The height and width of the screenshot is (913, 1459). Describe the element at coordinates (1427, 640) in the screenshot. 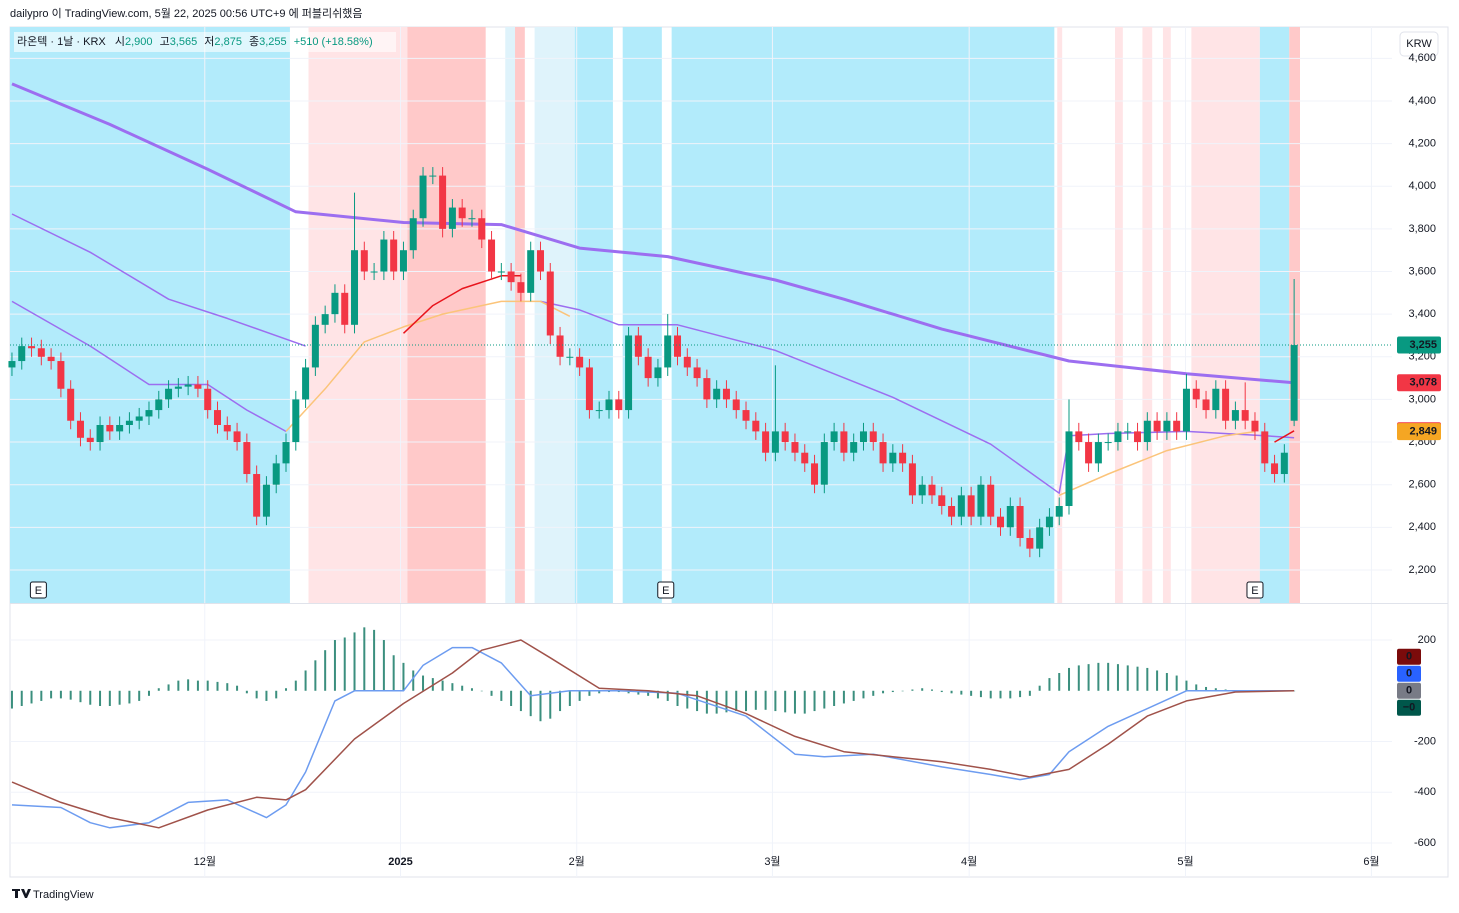

I see `y-tick-label: 200` at that location.